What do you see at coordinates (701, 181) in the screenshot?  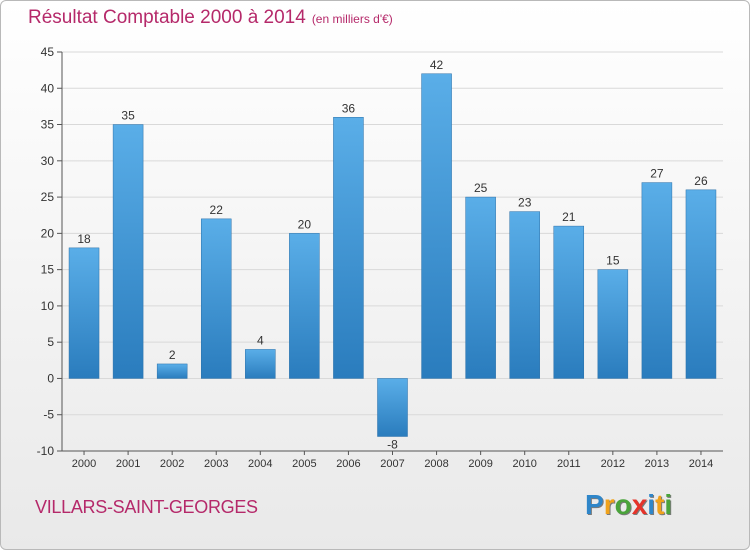 I see `data-label: 26` at bounding box center [701, 181].